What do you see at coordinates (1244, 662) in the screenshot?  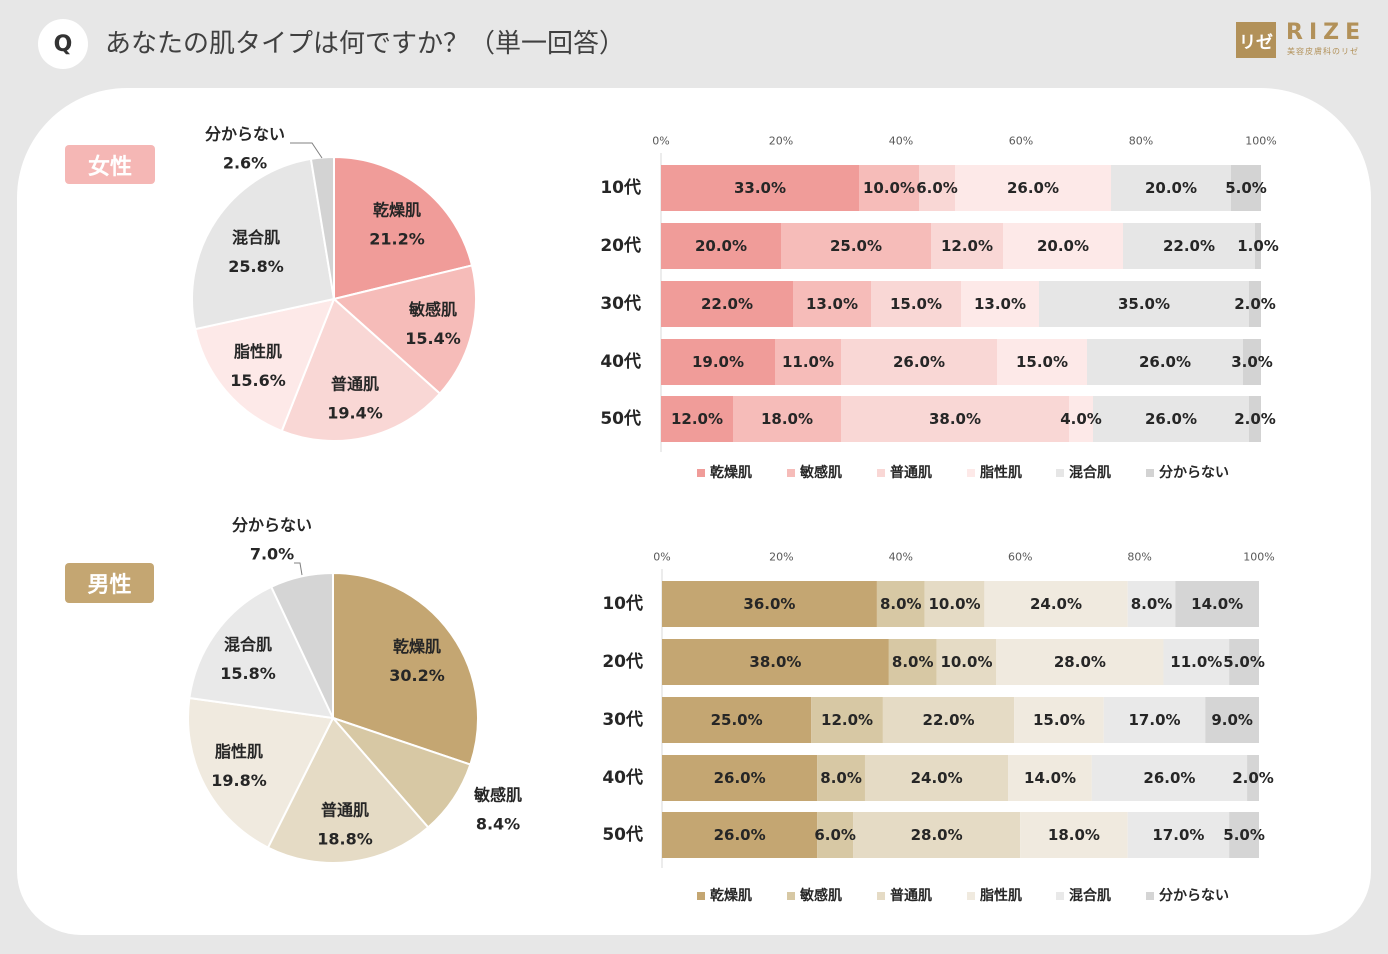 I see `bar-value-label: 5.0%` at bounding box center [1244, 662].